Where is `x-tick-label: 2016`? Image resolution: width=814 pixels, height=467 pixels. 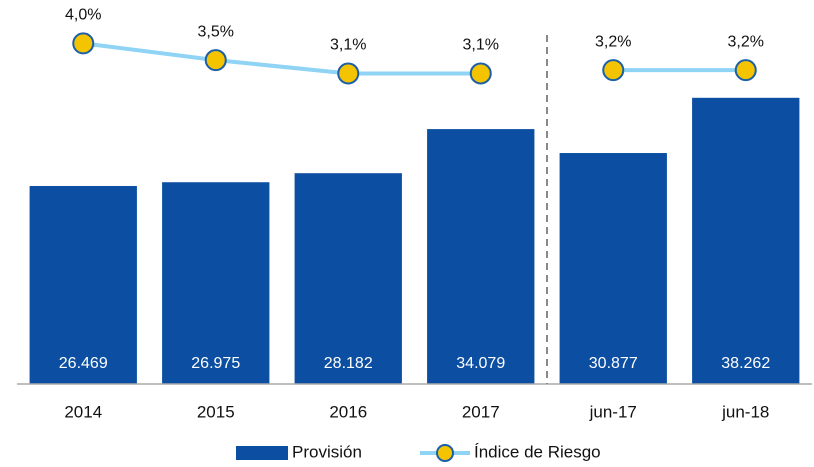 x-tick-label: 2016 is located at coordinates (348, 411).